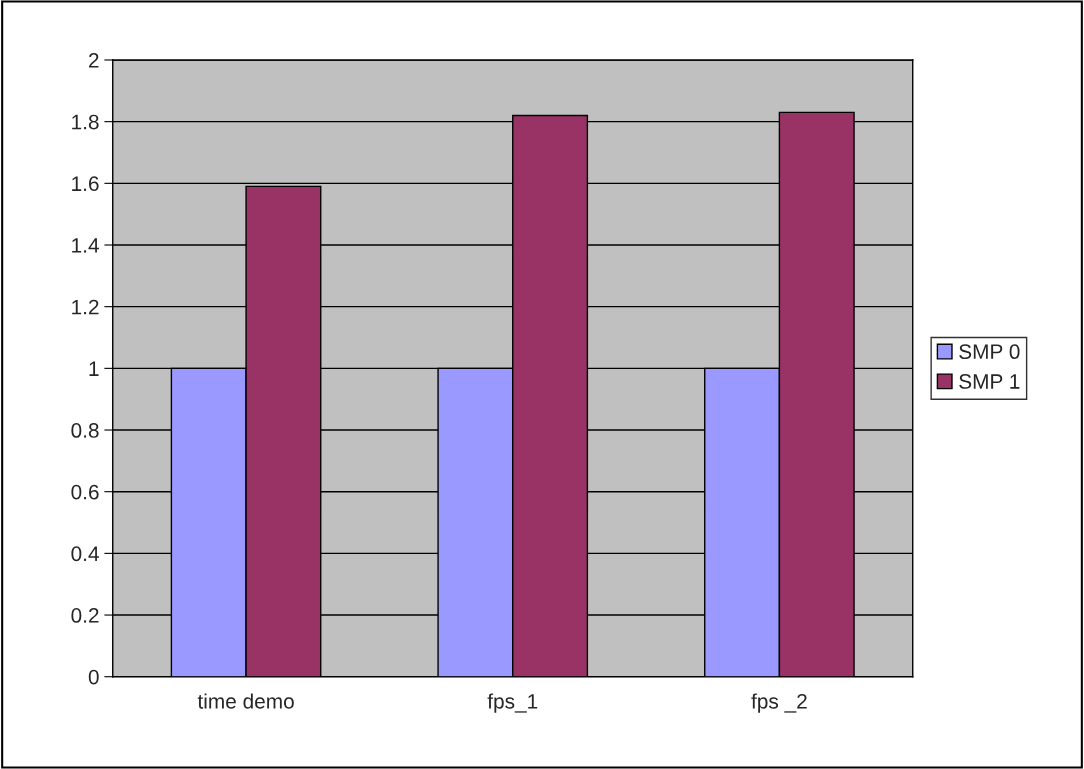  Describe the element at coordinates (94, 368) in the screenshot. I see `y-tick-label: 1` at that location.